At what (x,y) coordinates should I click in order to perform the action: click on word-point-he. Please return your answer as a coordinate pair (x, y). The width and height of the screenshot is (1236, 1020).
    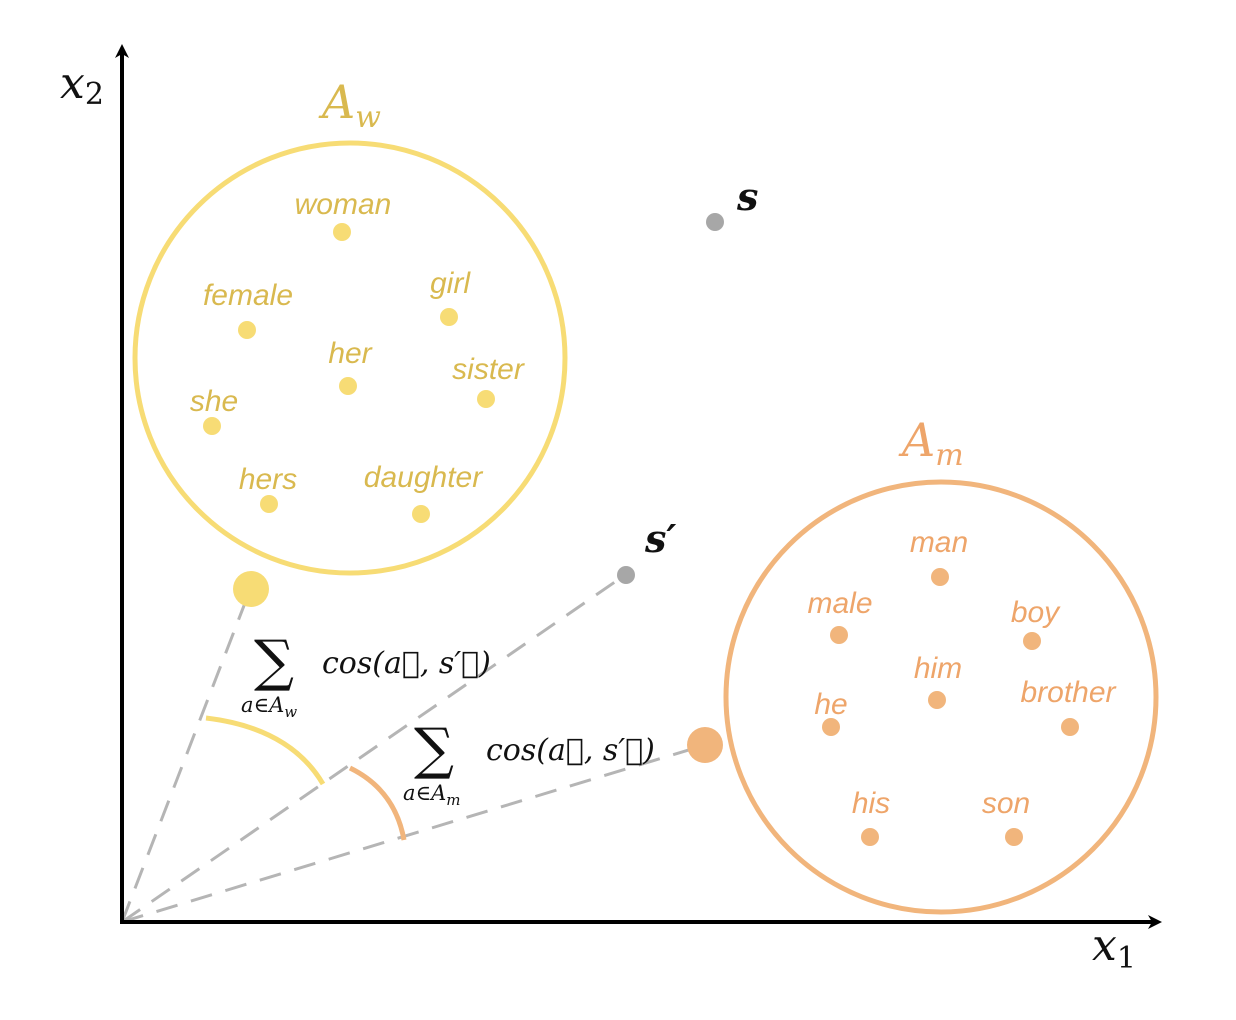
    Looking at the image, I should click on (831, 727).